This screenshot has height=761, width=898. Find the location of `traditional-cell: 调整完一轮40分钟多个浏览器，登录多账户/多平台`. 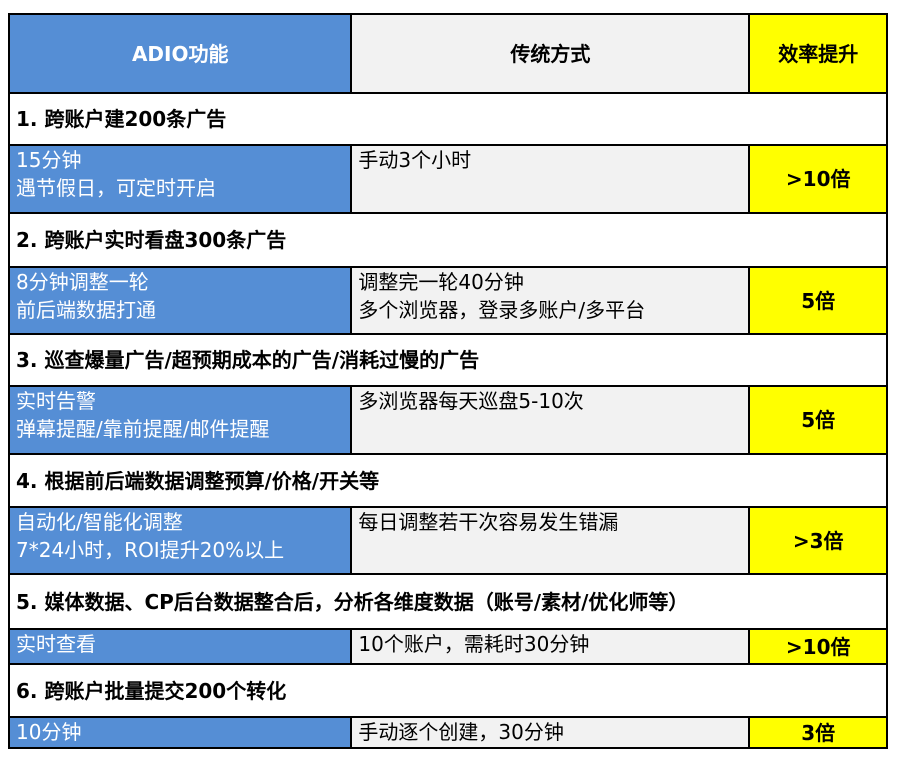

traditional-cell: 调整完一轮40分钟多个浏览器，登录多账户/多平台 is located at coordinates (550, 300).